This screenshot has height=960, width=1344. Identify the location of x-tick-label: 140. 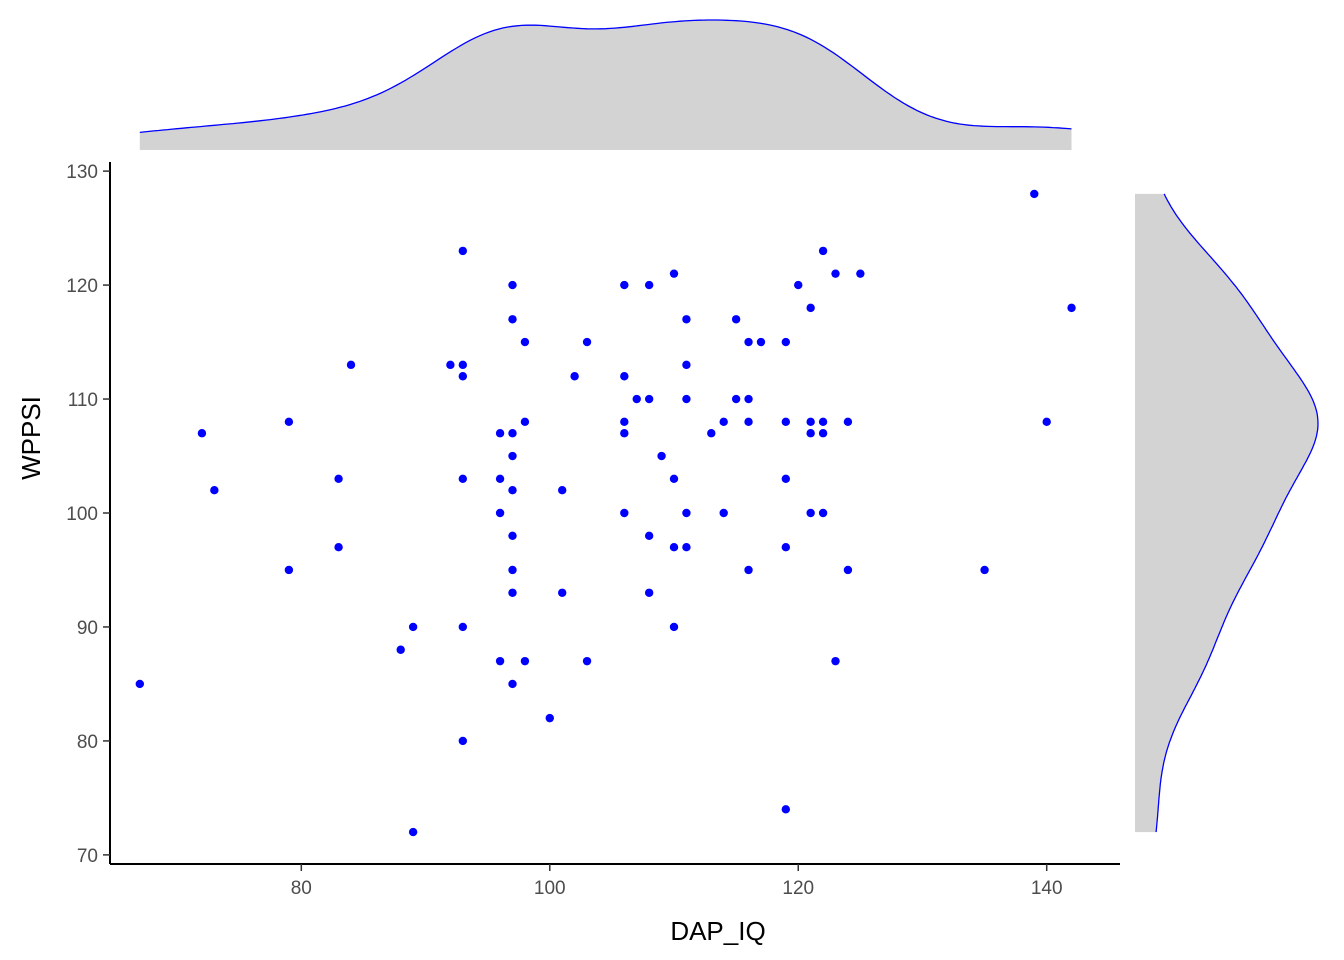
(1047, 888).